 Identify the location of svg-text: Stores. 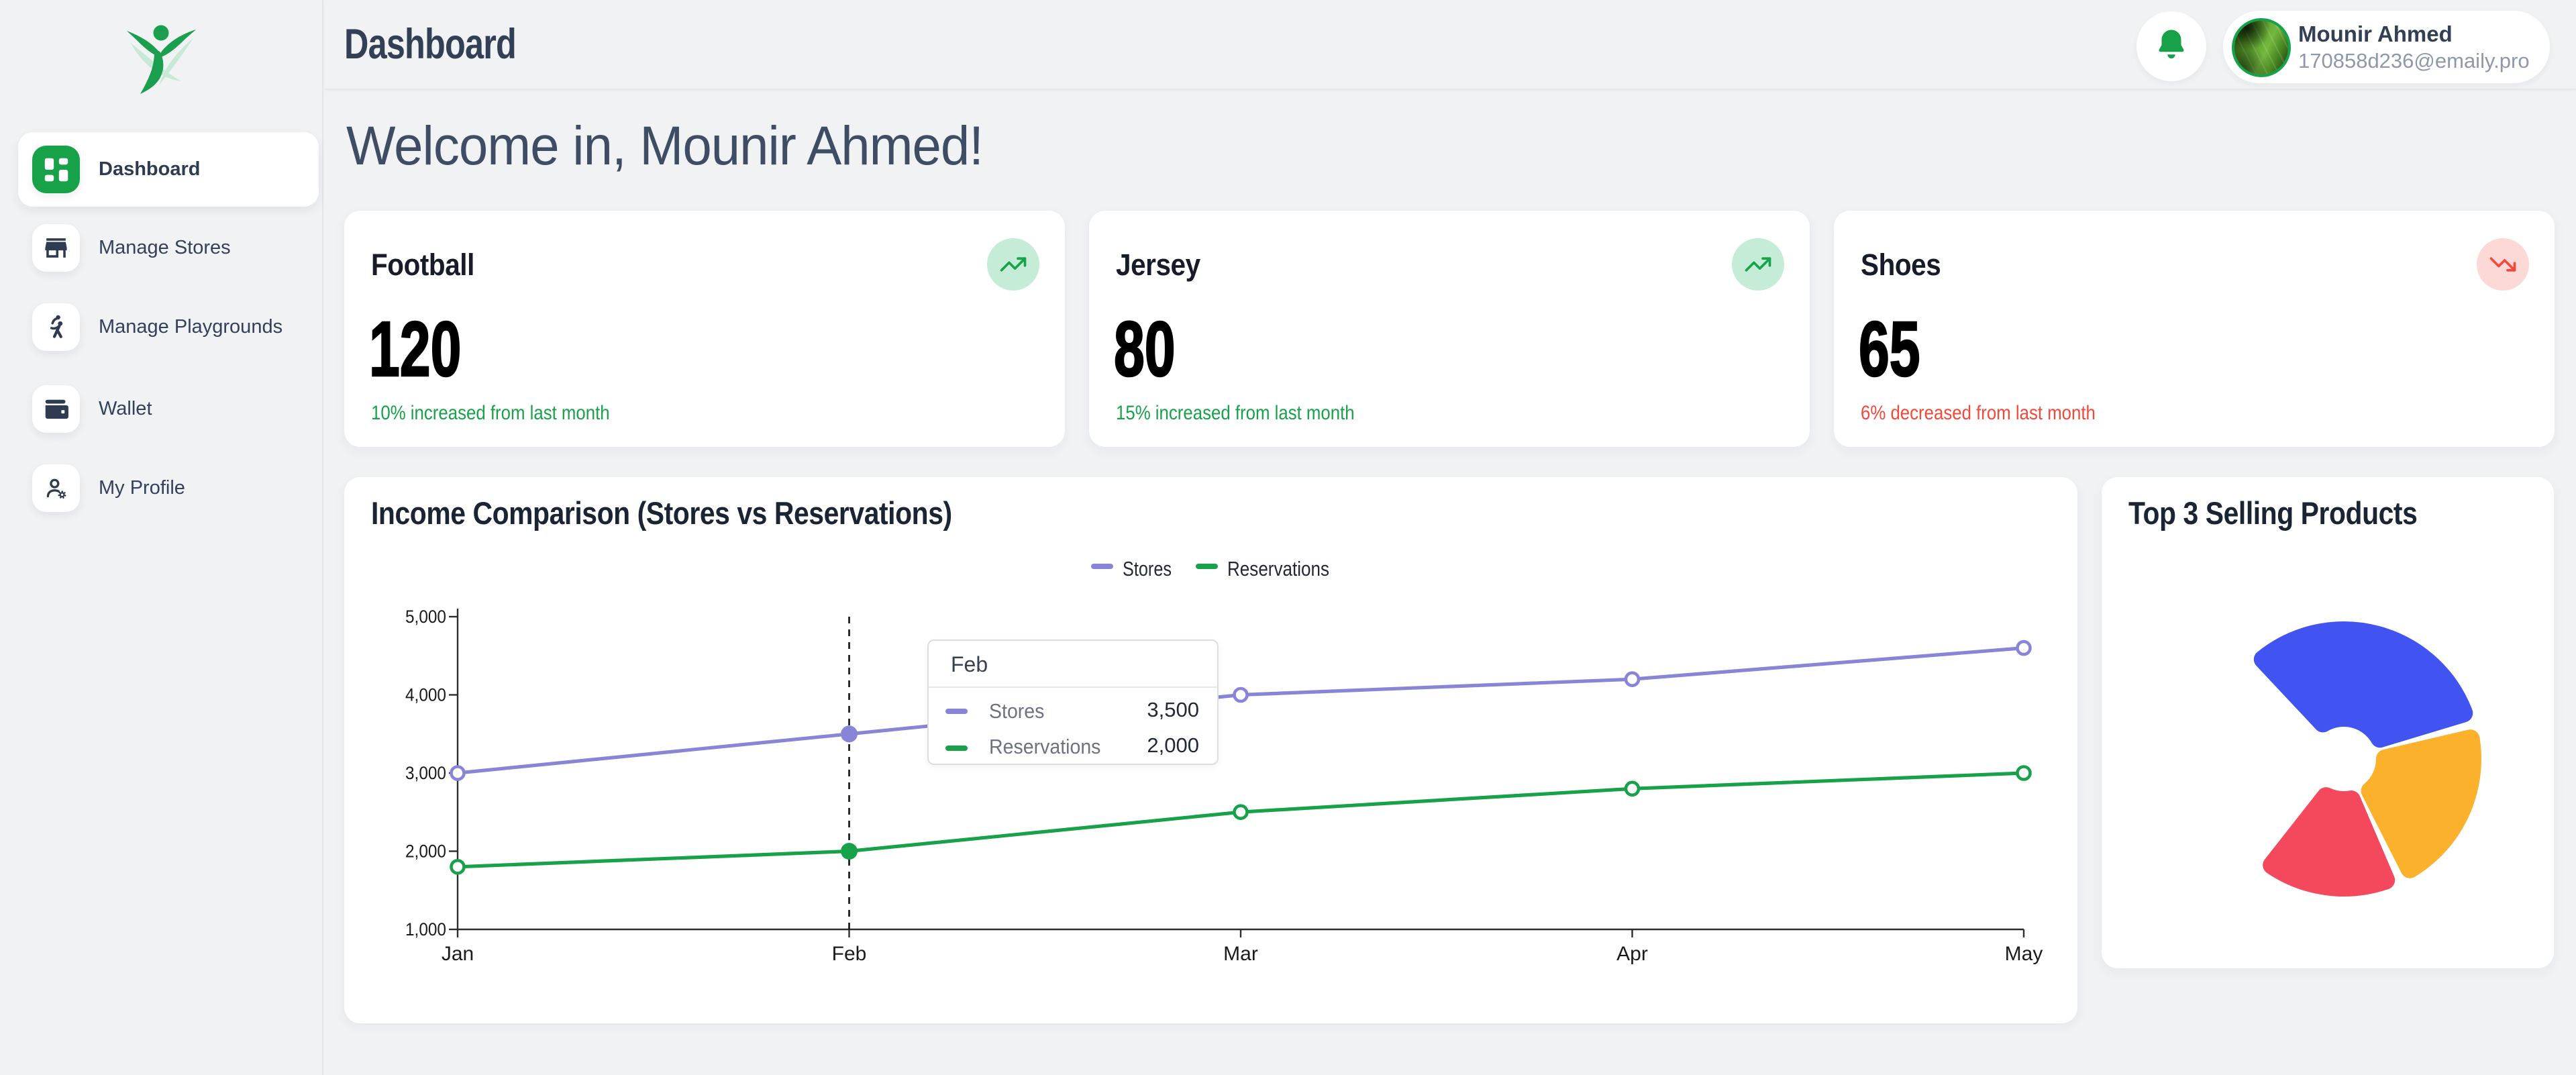
(1147, 568).